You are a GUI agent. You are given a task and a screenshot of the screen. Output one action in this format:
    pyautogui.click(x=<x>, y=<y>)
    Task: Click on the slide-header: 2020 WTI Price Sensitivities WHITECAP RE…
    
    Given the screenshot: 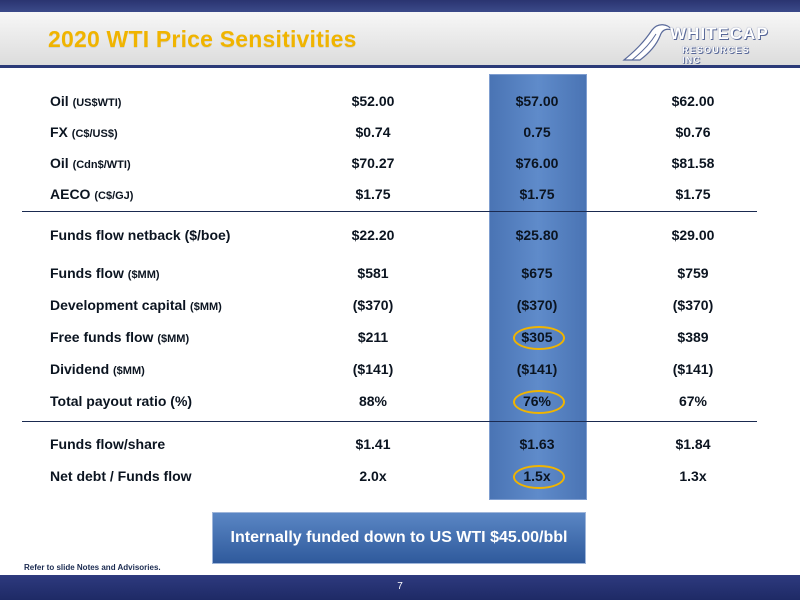 What is the action you would take?
    pyautogui.click(x=400, y=40)
    